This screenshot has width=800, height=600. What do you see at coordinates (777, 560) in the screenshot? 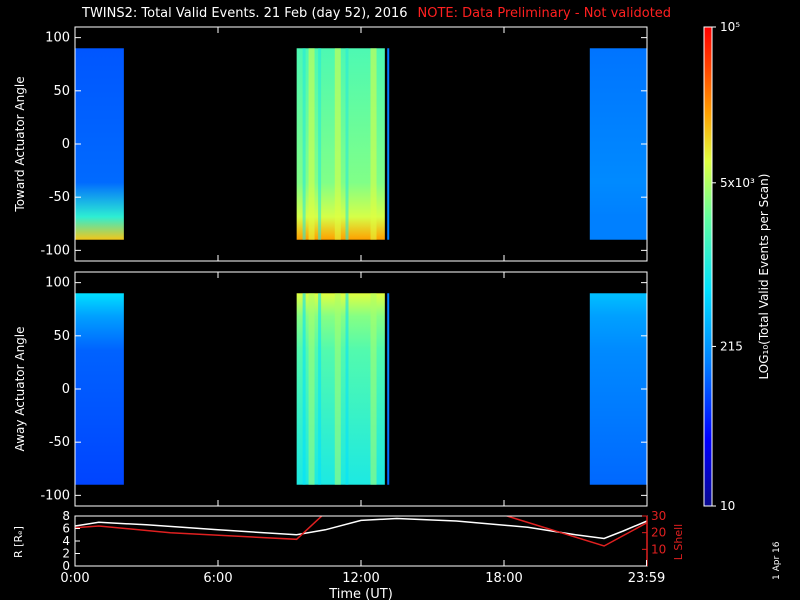
I see `run-date: 1 Apr 16` at bounding box center [777, 560].